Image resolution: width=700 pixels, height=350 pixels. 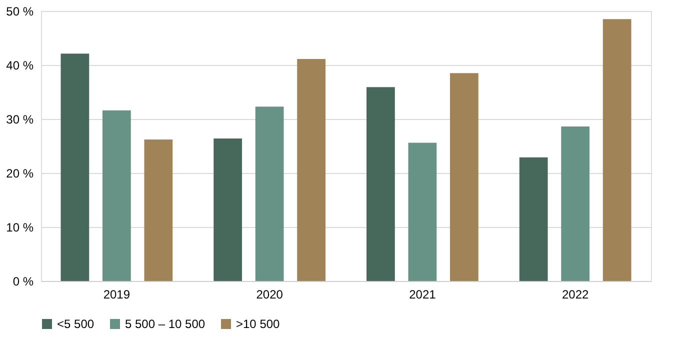 I want to click on y-tick-label: 40 %, so click(x=20, y=65).